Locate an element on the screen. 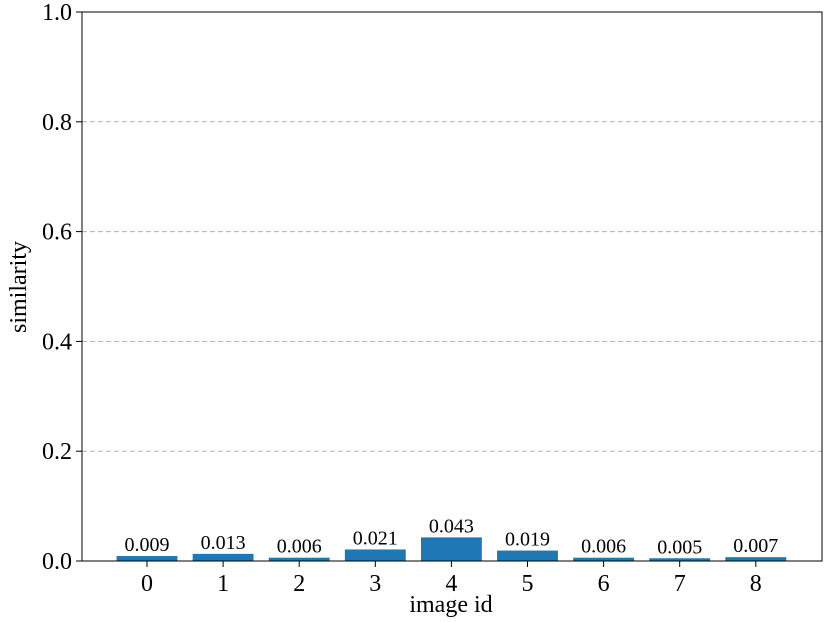  y-tick-label: 0.2 is located at coordinates (57, 452).